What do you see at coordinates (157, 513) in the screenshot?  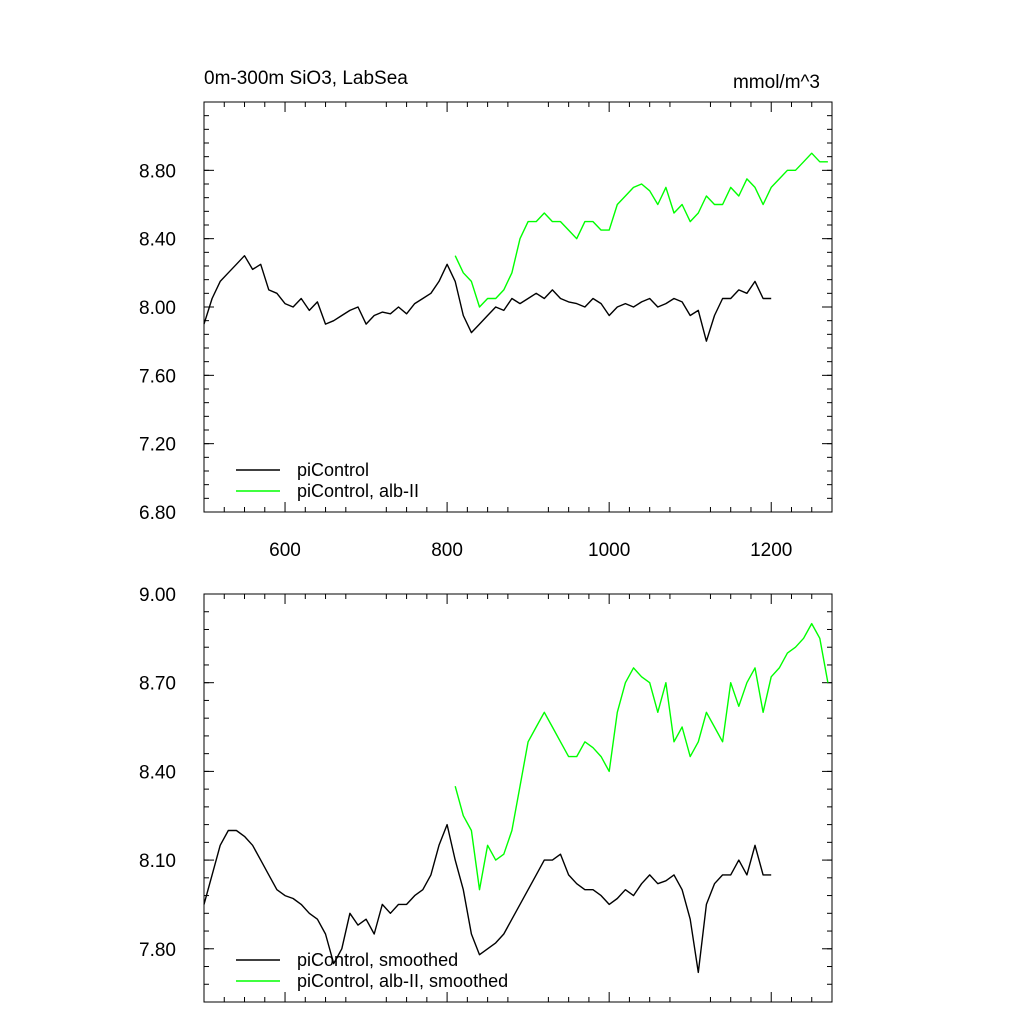 I see `y-tick-label: 6.80` at bounding box center [157, 513].